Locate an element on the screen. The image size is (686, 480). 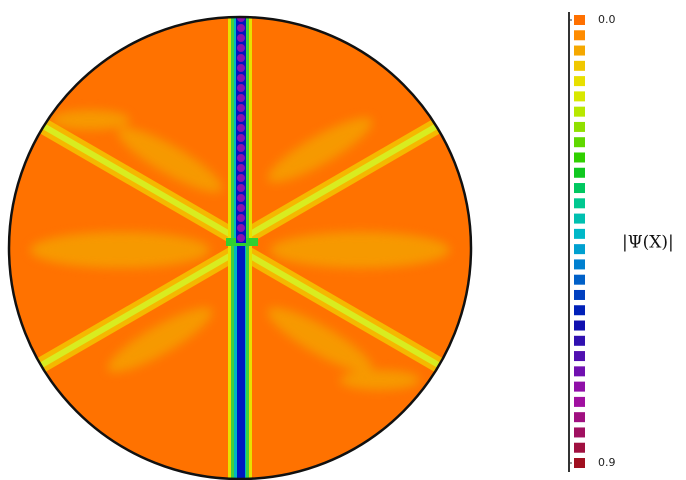
colorbar-label: |Ψ(X)| is located at coordinates (648, 243).